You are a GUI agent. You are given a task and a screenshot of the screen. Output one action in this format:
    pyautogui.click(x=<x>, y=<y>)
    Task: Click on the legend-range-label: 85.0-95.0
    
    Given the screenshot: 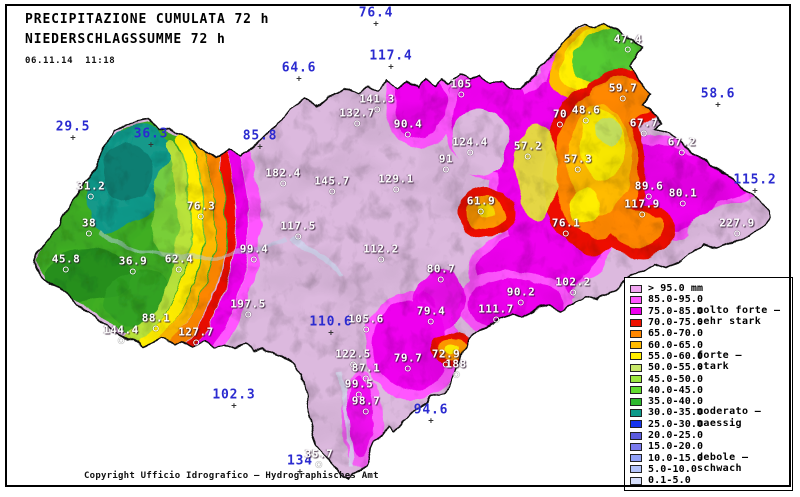 What is the action you would take?
    pyautogui.click(x=676, y=300)
    